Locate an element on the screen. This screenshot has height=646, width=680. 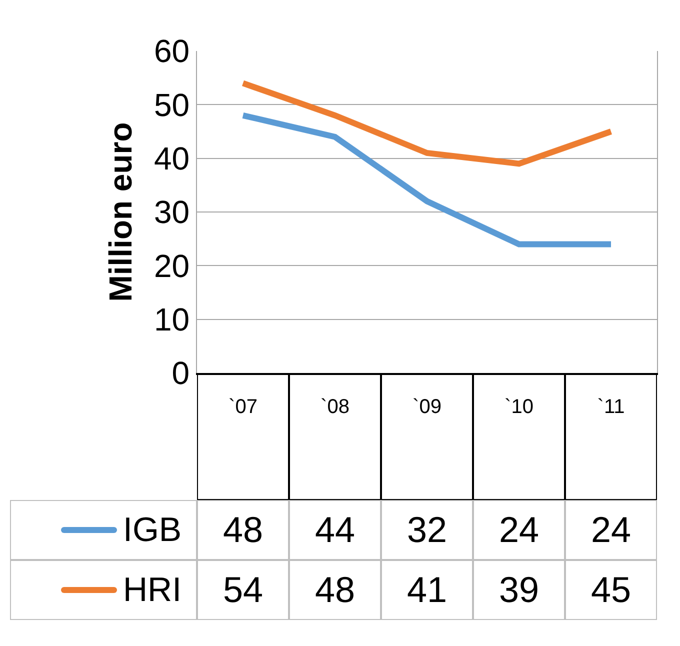
x-tick-label: `09 is located at coordinates (427, 407).